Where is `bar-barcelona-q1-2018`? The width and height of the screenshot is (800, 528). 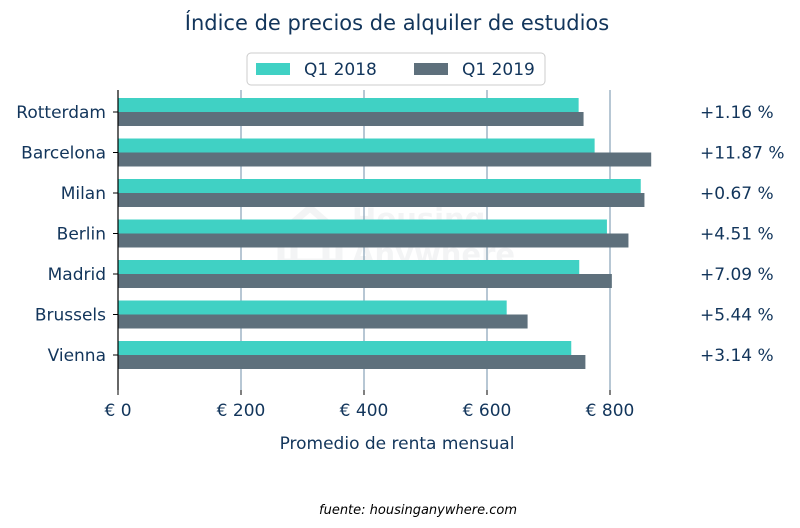
bar-barcelona-q1-2018 is located at coordinates (356, 145).